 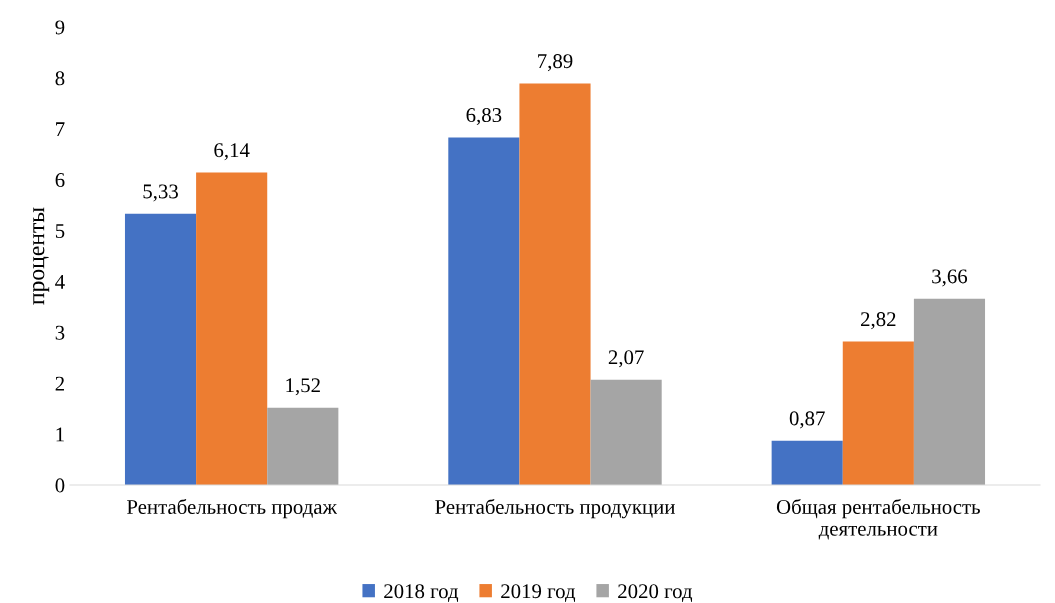 I want to click on x-tick-label: Рентабельность продаж, so click(x=232, y=508).